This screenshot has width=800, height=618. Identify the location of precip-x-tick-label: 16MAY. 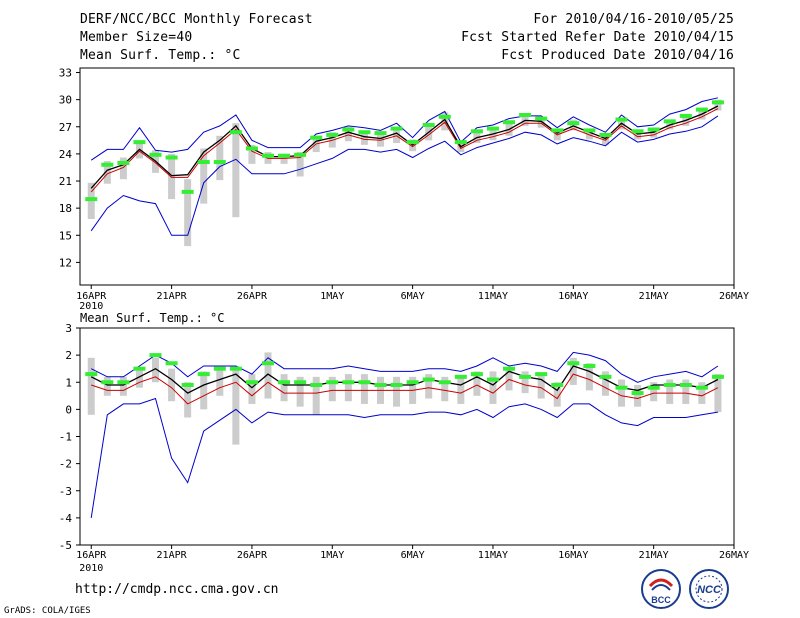
(573, 555).